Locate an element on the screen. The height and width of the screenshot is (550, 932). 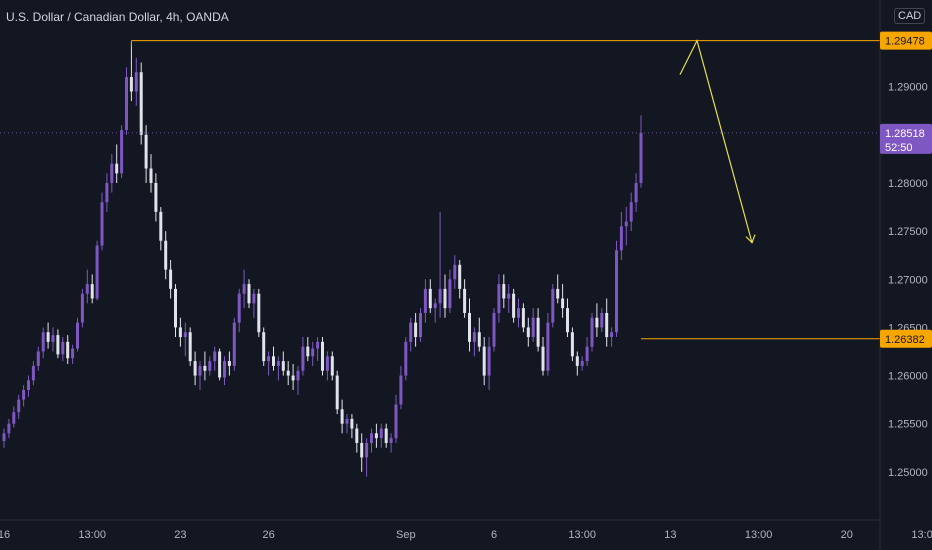
time-tick-label: 23 is located at coordinates (180, 535).